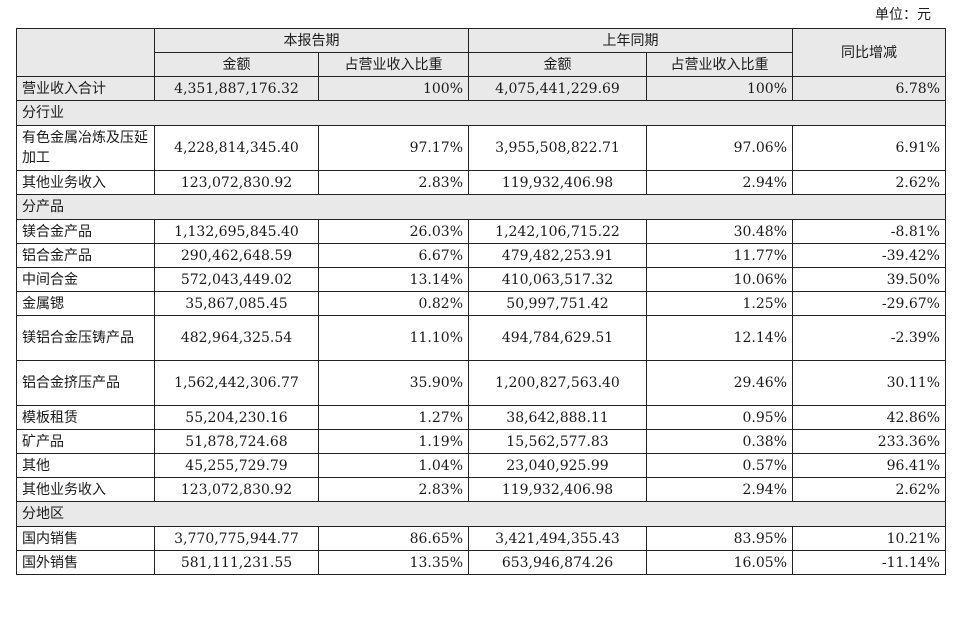  I want to click on prev-amount-cell: 653,946,874.26, so click(557, 562).